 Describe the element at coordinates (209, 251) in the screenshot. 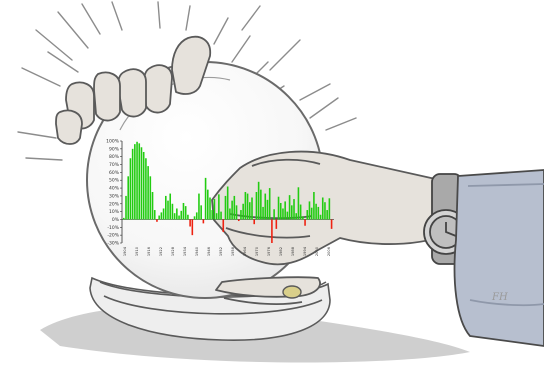

I see `x-tick-label: 1946` at that location.